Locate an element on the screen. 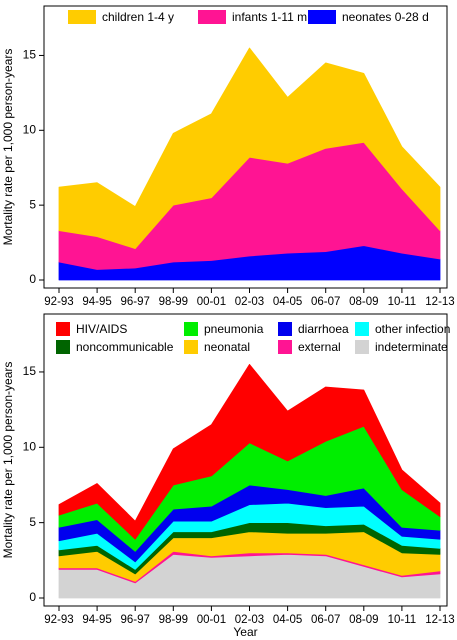 This screenshot has height=640, width=457. legend-swatch-indeterminate is located at coordinates (362, 347).